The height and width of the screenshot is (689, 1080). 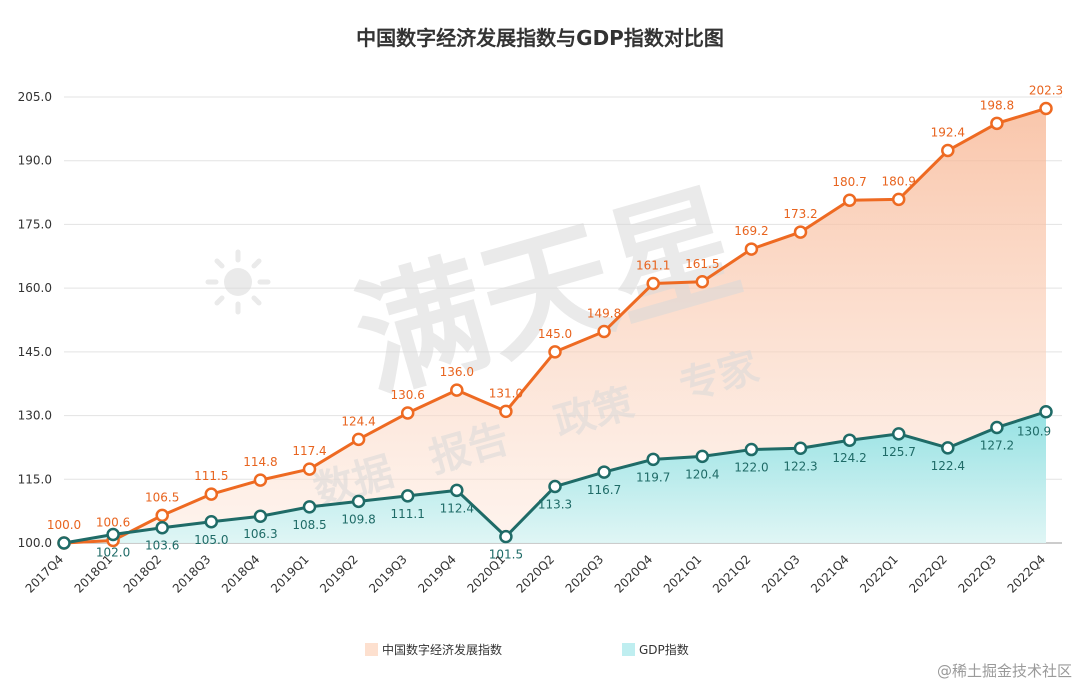 What do you see at coordinates (585, 574) in the screenshot?
I see `x-tick-label: 2020Q3` at bounding box center [585, 574].